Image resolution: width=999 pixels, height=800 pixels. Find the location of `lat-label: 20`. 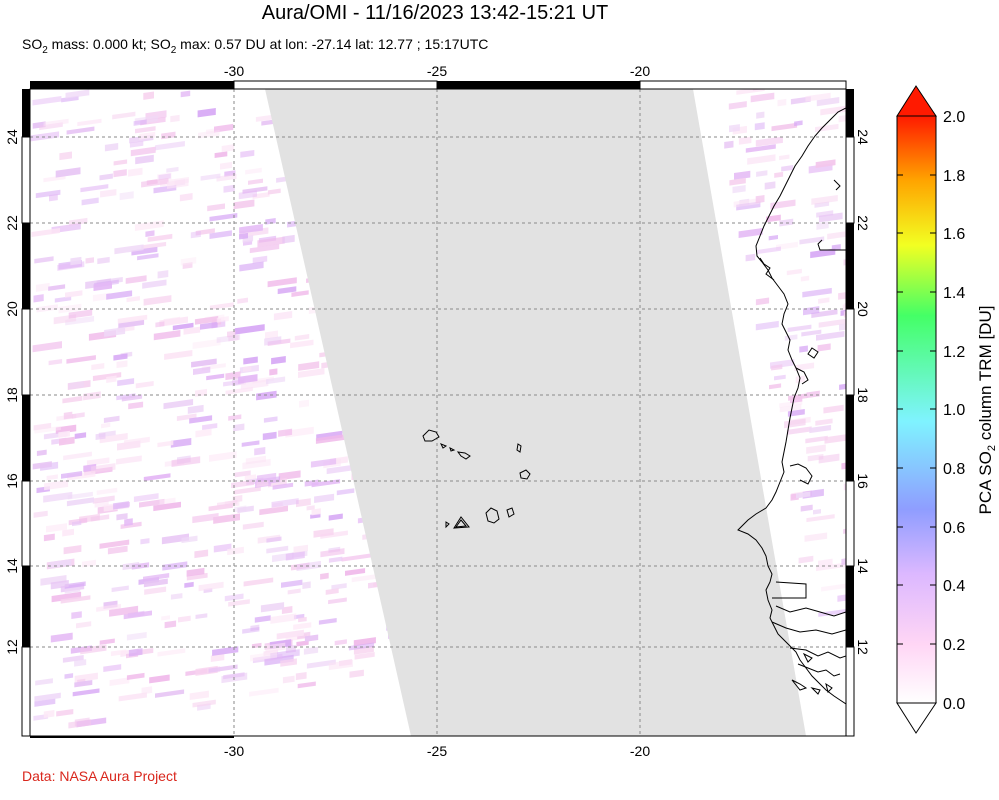

lat-label: 20 is located at coordinates (12, 309).